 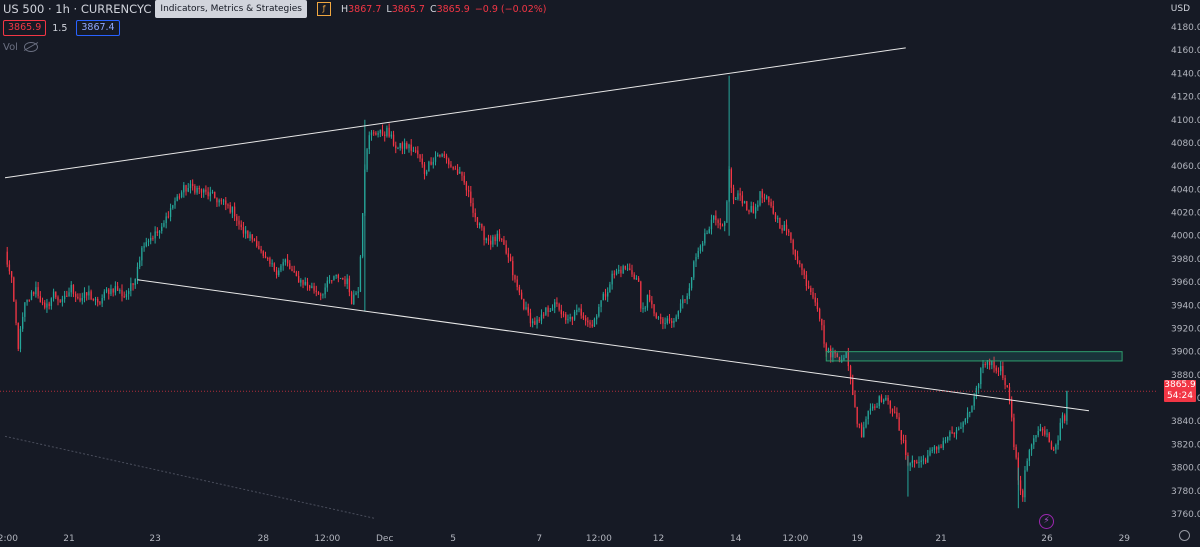 I want to click on price-tick-label: 3840.0, so click(x=1185, y=422).